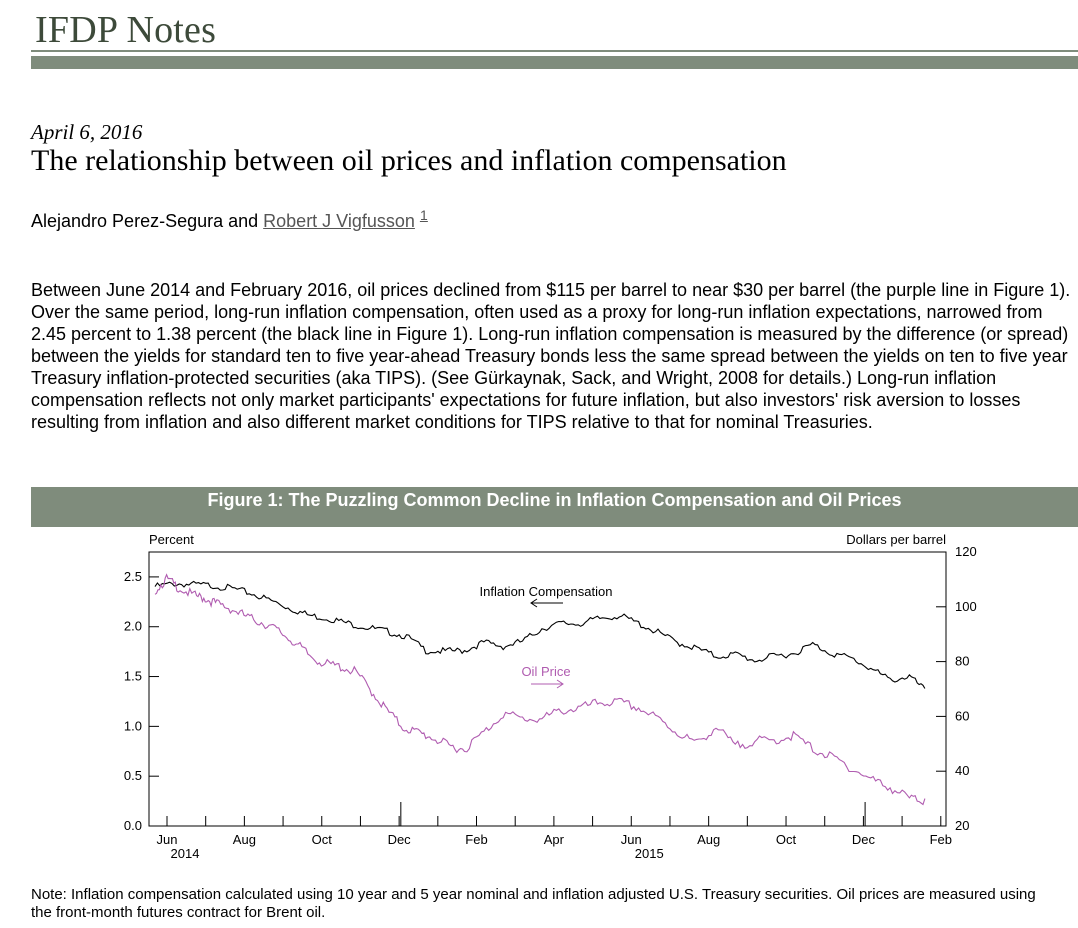 Image resolution: width=1078 pixels, height=928 pixels. I want to click on right-tick-label: 60, so click(962, 715).